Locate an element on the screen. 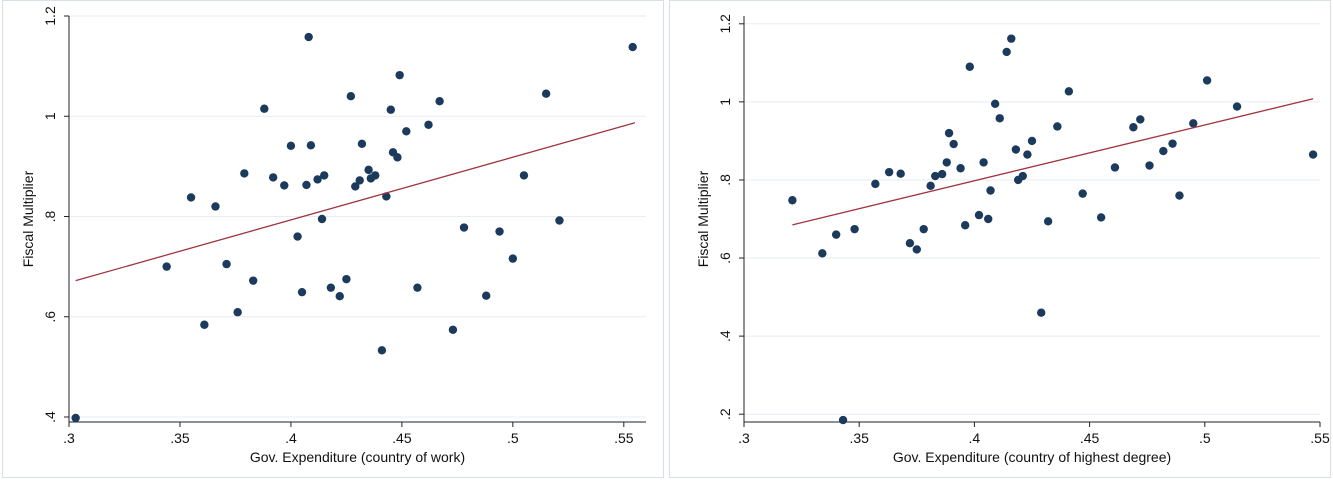  x-tick-label: .3 is located at coordinates (744, 438).